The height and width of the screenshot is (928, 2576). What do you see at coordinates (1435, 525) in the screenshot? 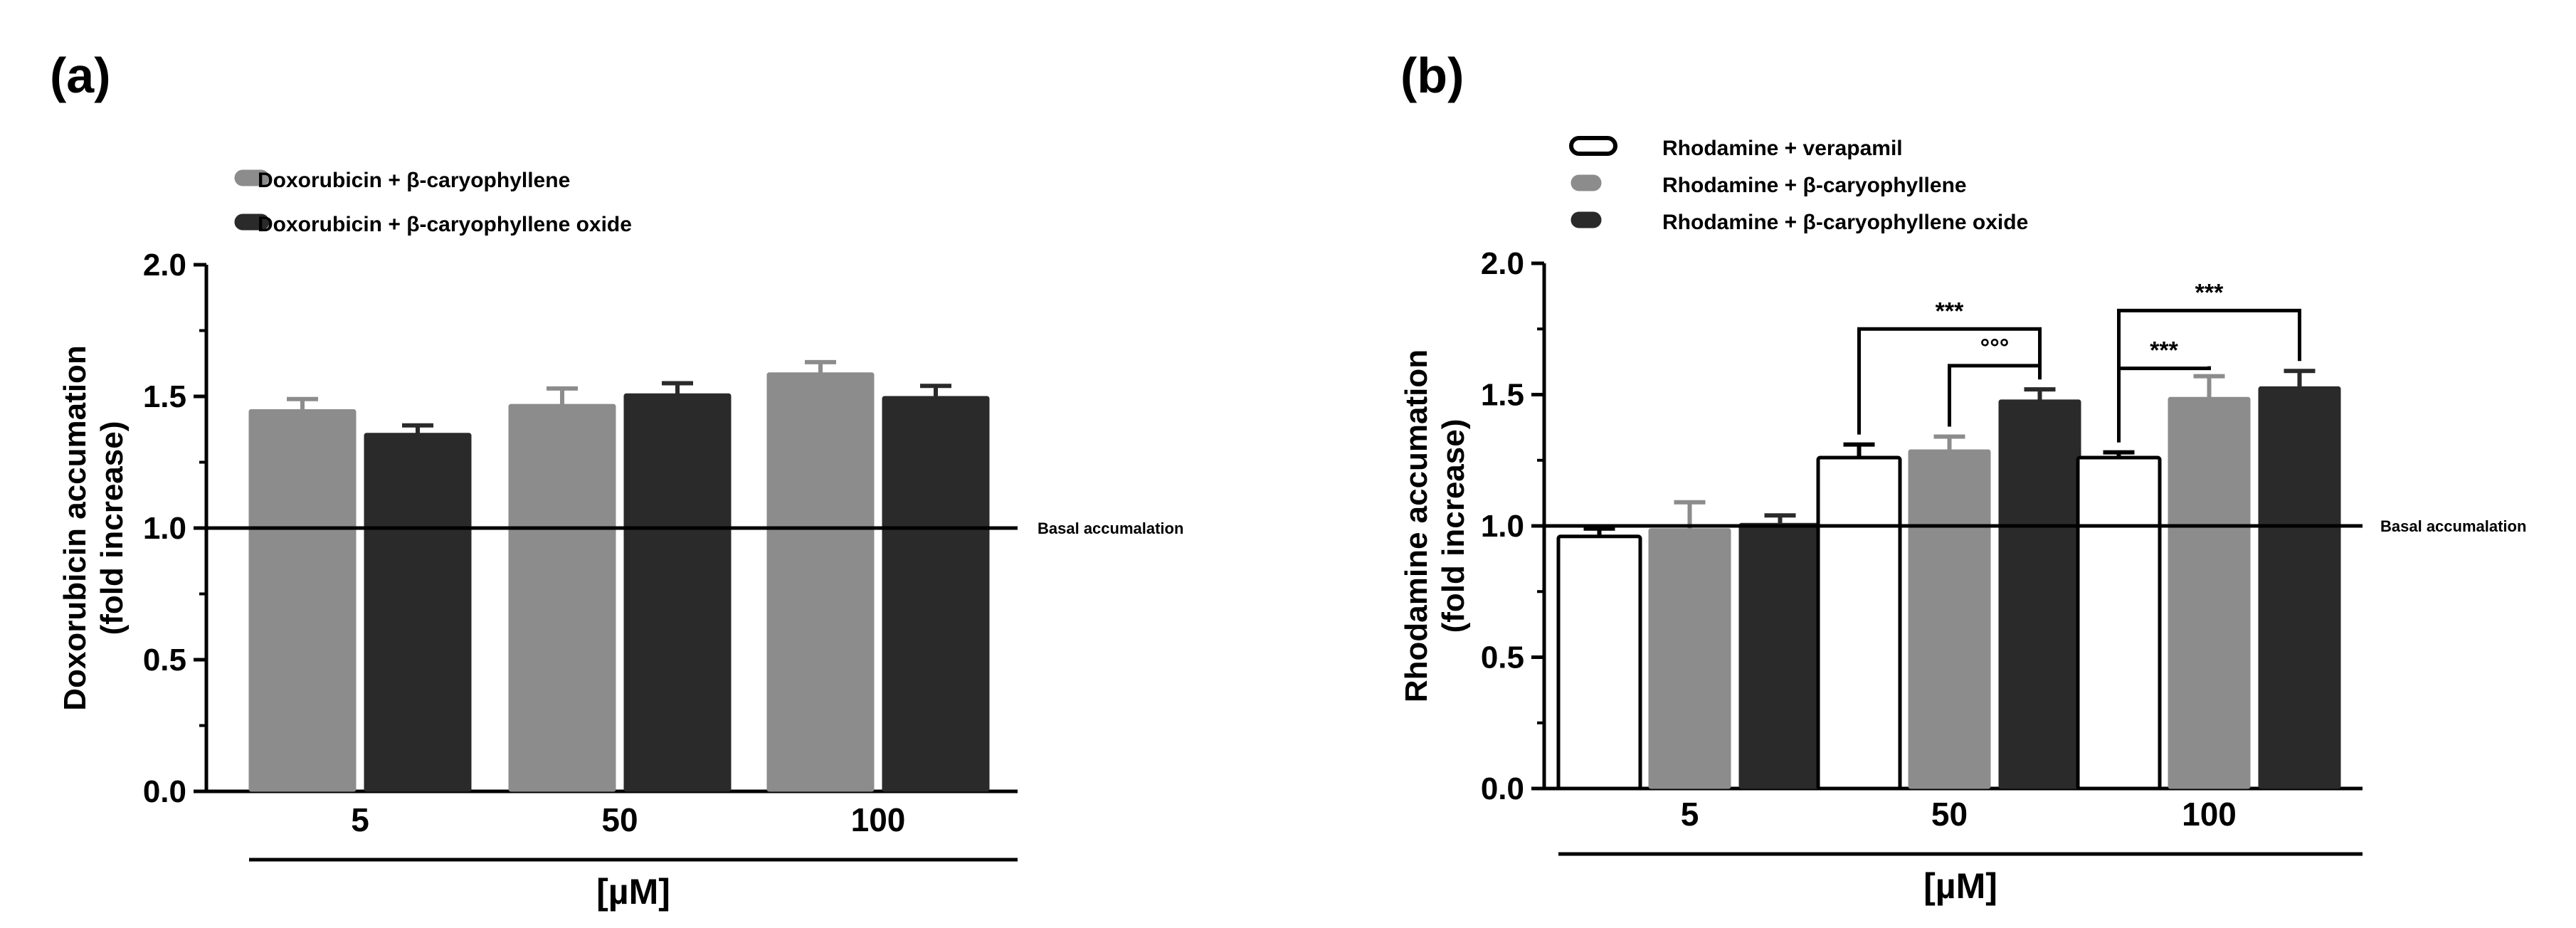
I see `y-axis-label: Rhodamine accumation(fold increase)` at bounding box center [1435, 525].